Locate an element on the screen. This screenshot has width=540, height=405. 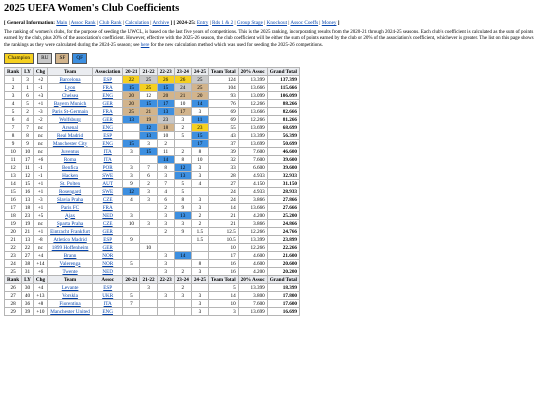
column-header-20-21: 20-21 is located at coordinates (131, 280).